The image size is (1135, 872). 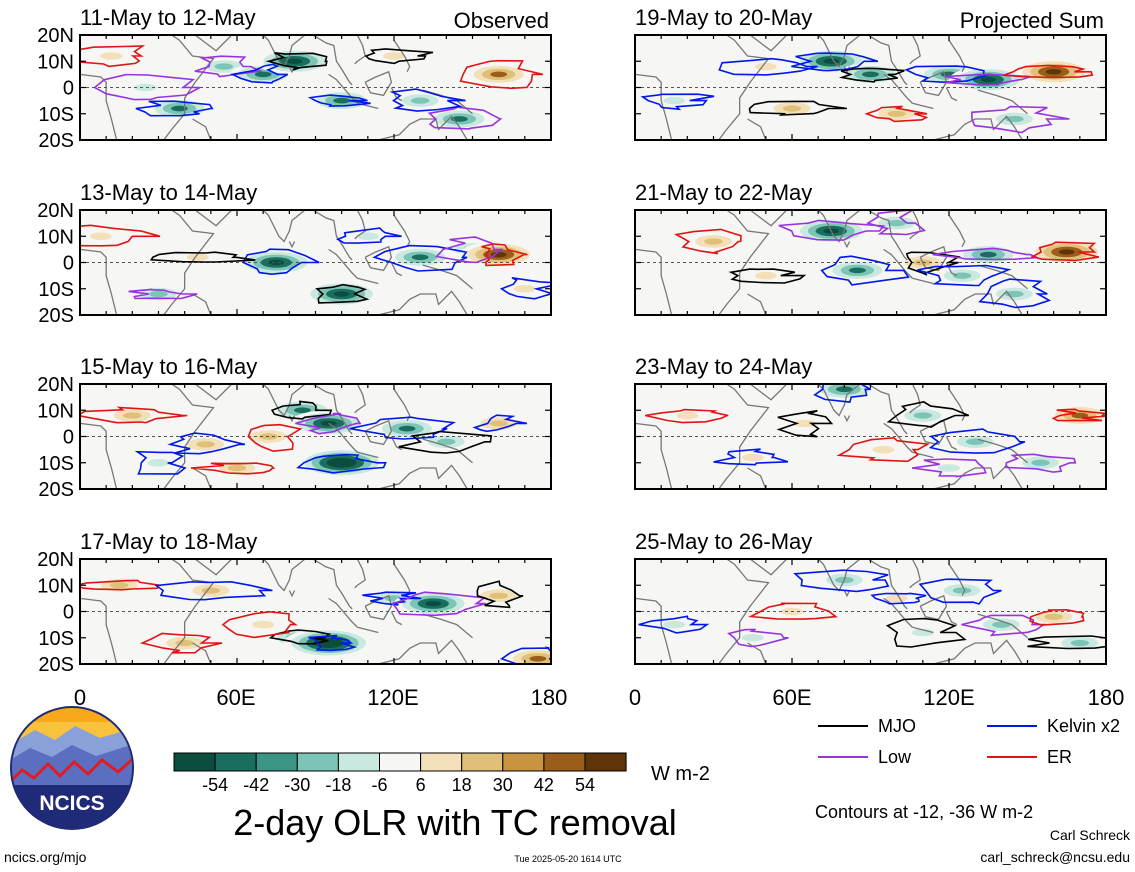 I want to click on lon-label-0: 0, so click(x=635, y=697).